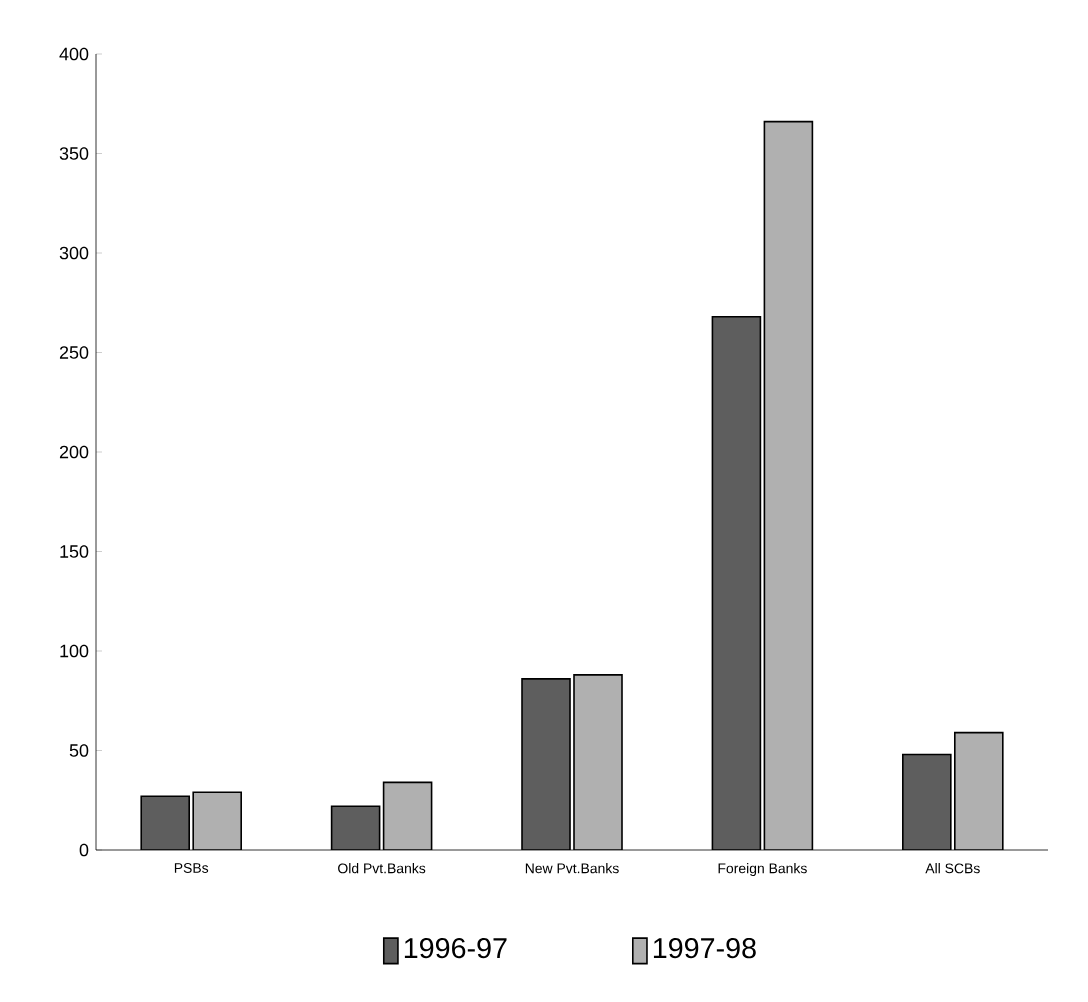  Describe the element at coordinates (74, 452) in the screenshot. I see `y-tick-label: 200` at that location.